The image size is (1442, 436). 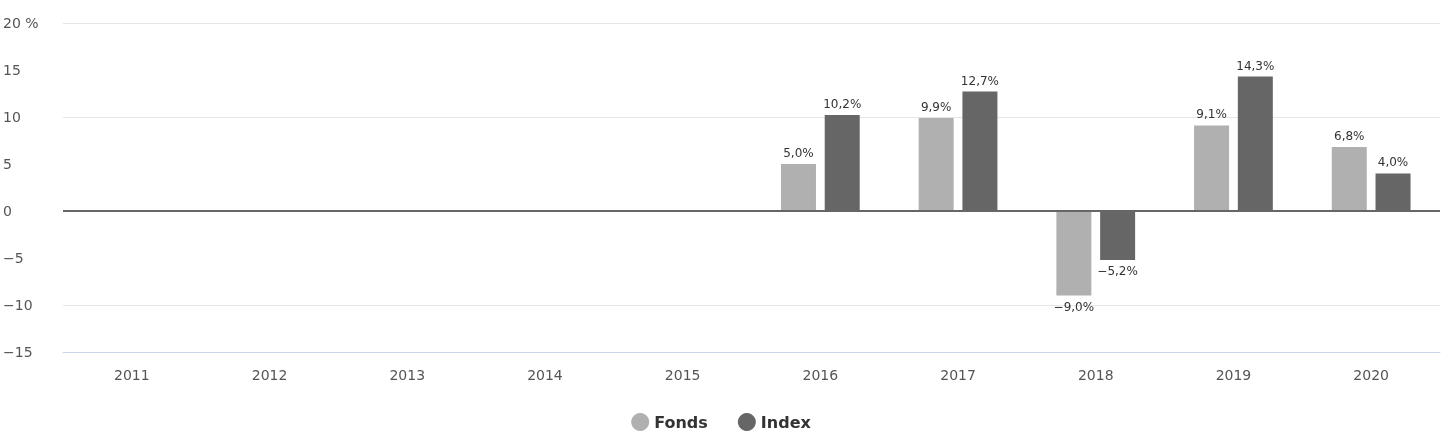 What do you see at coordinates (1117, 270) in the screenshot?
I see `data-label: −5,2%` at bounding box center [1117, 270].